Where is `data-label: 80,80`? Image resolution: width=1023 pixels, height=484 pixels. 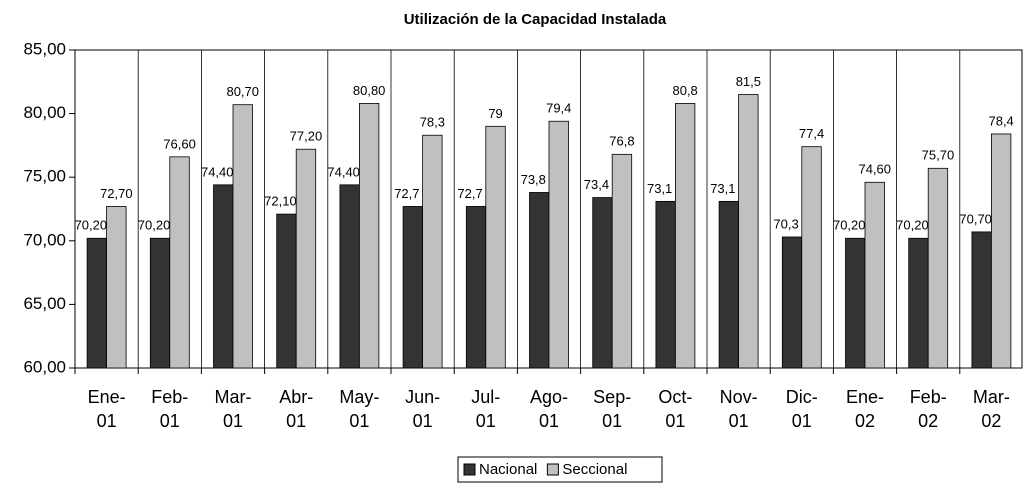
data-label: 80,80 is located at coordinates (369, 90).